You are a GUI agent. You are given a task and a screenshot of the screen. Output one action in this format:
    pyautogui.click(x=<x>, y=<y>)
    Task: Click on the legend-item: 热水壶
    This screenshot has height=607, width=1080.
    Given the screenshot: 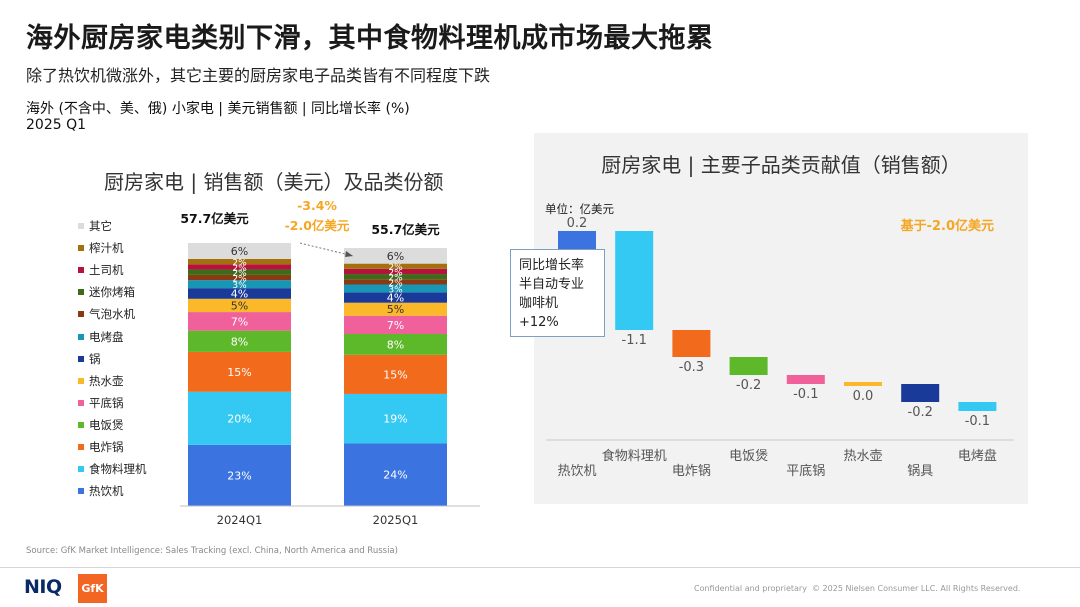 What is the action you would take?
    pyautogui.click(x=101, y=381)
    